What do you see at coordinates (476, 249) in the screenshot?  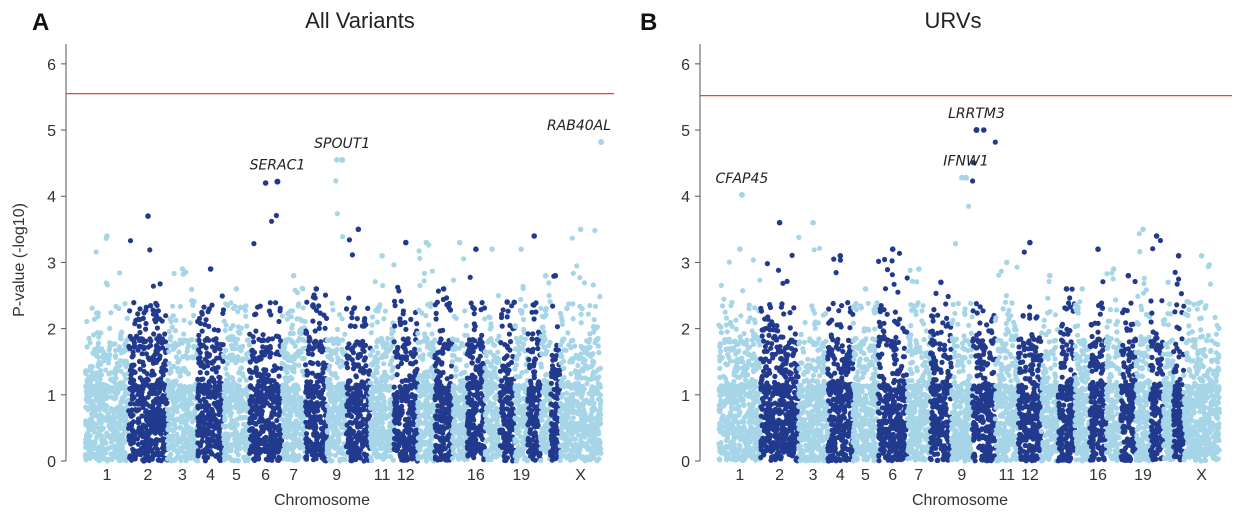 I see `variant-point-peak` at bounding box center [476, 249].